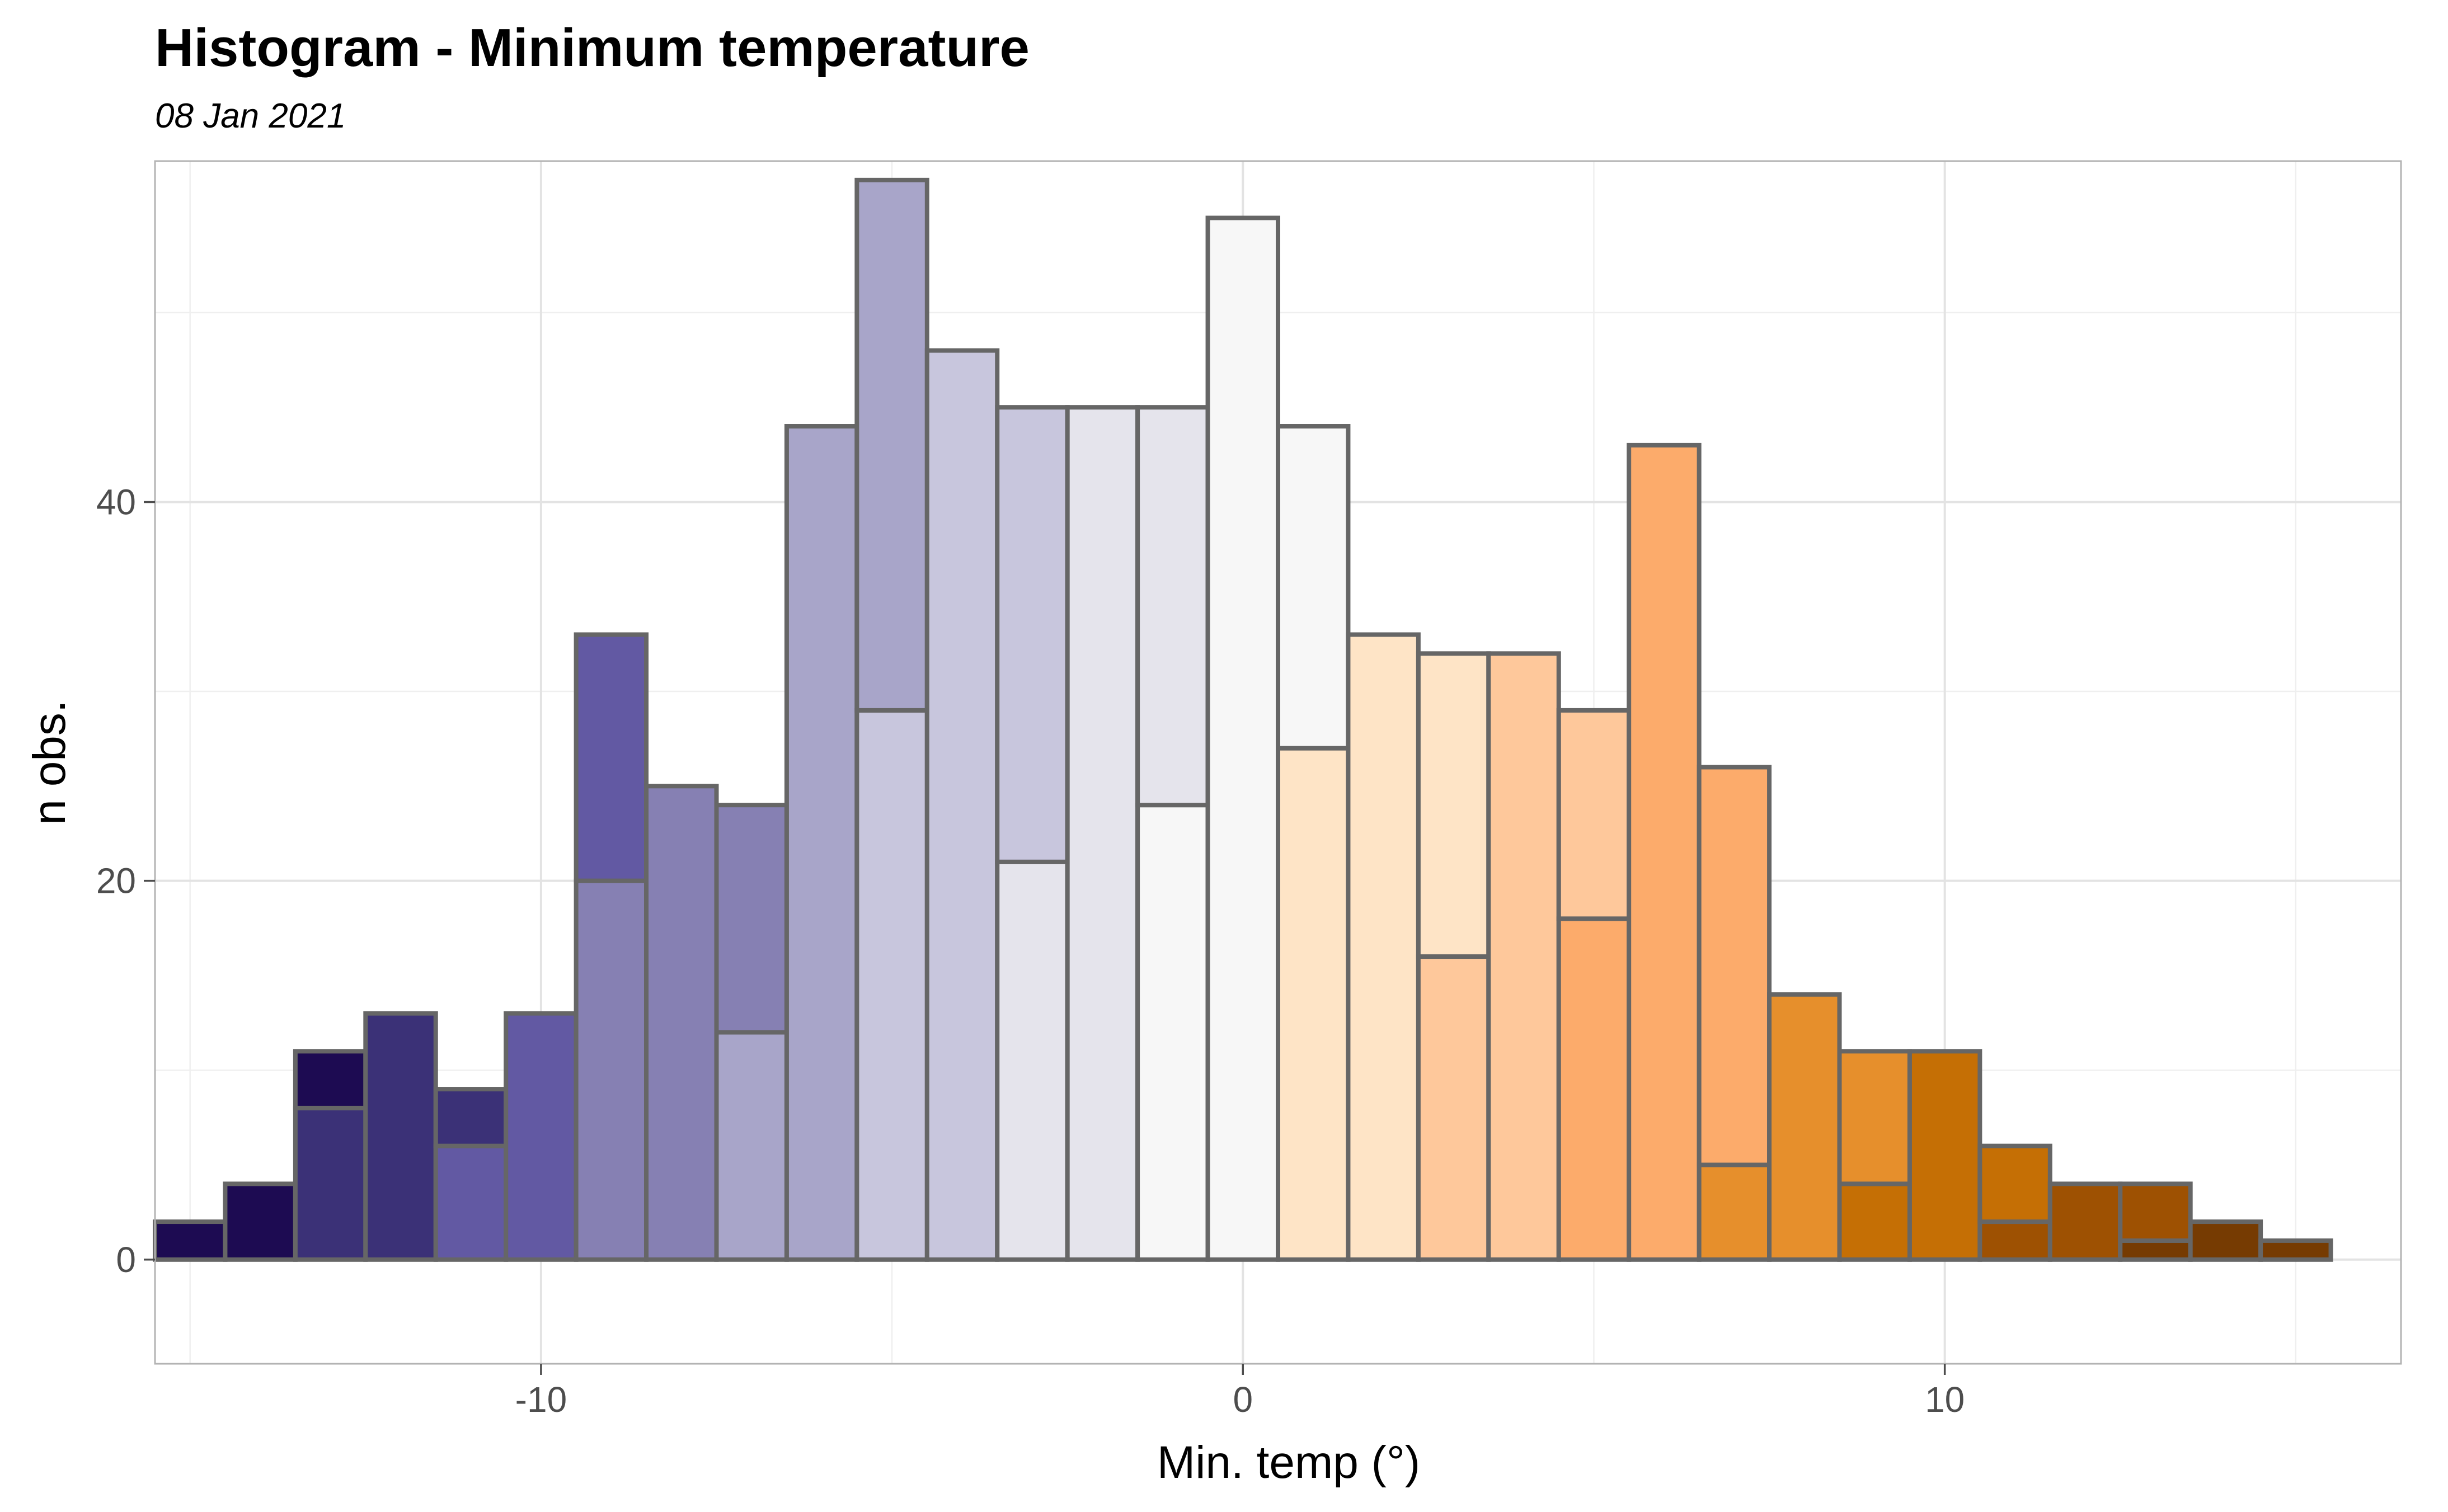  What do you see at coordinates (592, 48) in the screenshot?
I see `chart-title: Histogram - Minimum temperature` at bounding box center [592, 48].